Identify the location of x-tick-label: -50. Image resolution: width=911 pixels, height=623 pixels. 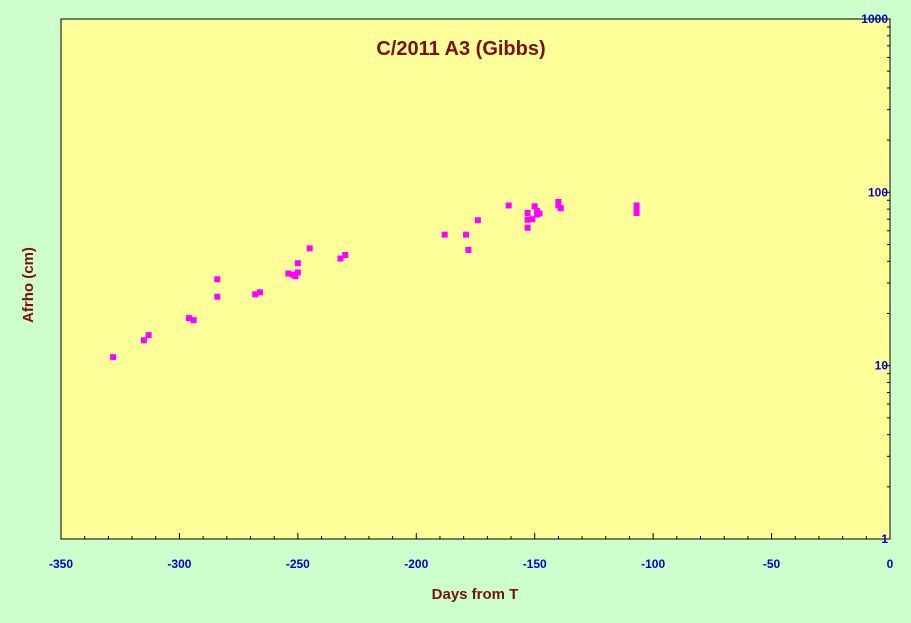
(772, 564).